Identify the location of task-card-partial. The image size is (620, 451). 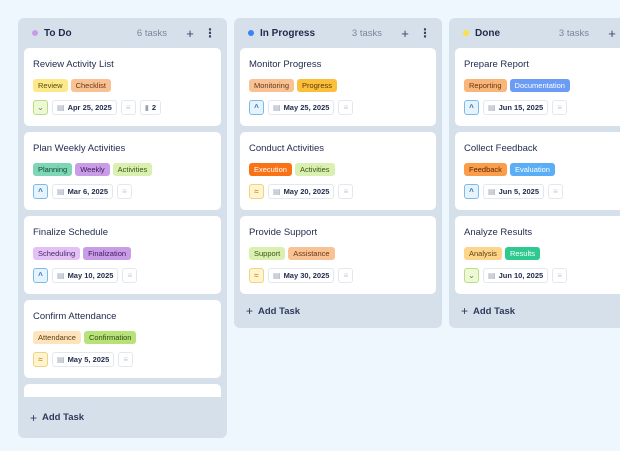
(122, 390).